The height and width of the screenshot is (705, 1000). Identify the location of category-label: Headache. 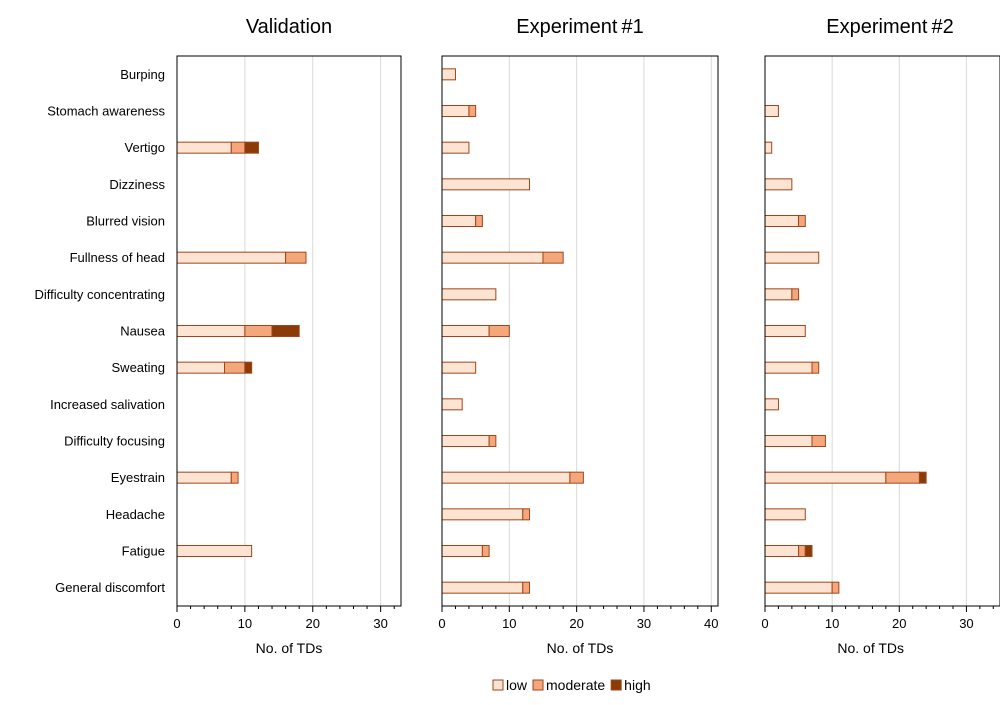
(135, 514).